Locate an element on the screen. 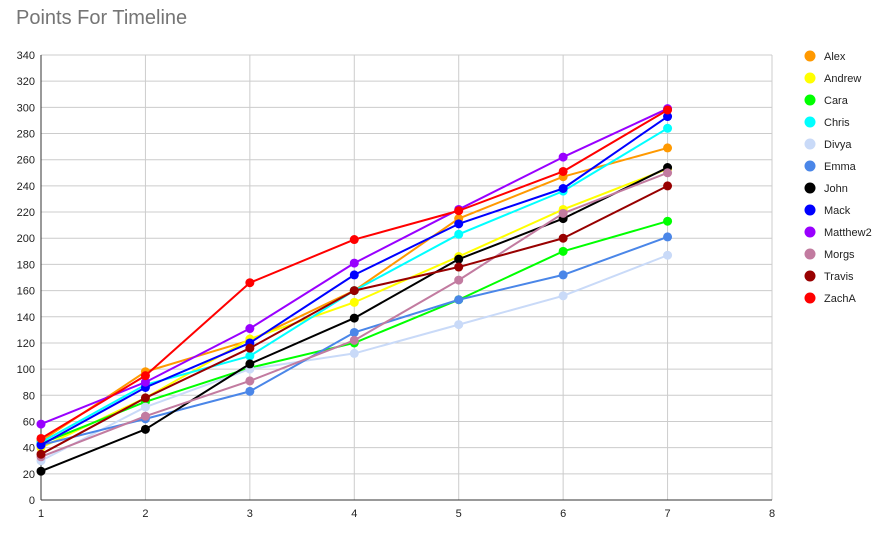 This screenshot has height=536, width=884. y-tick-label: 320 is located at coordinates (26, 82).